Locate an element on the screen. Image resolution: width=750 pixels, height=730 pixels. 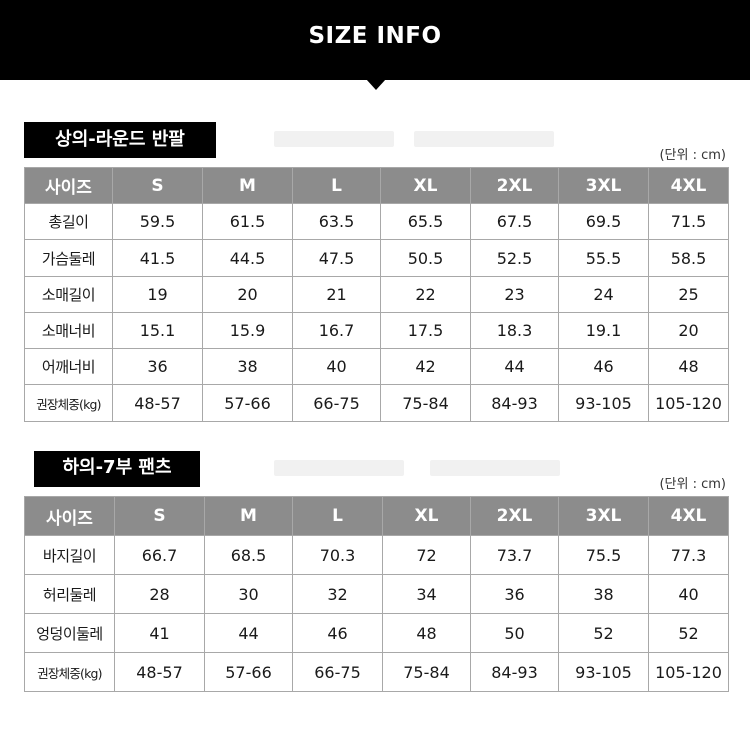
row-label: 소매너비 is located at coordinates (68, 330).